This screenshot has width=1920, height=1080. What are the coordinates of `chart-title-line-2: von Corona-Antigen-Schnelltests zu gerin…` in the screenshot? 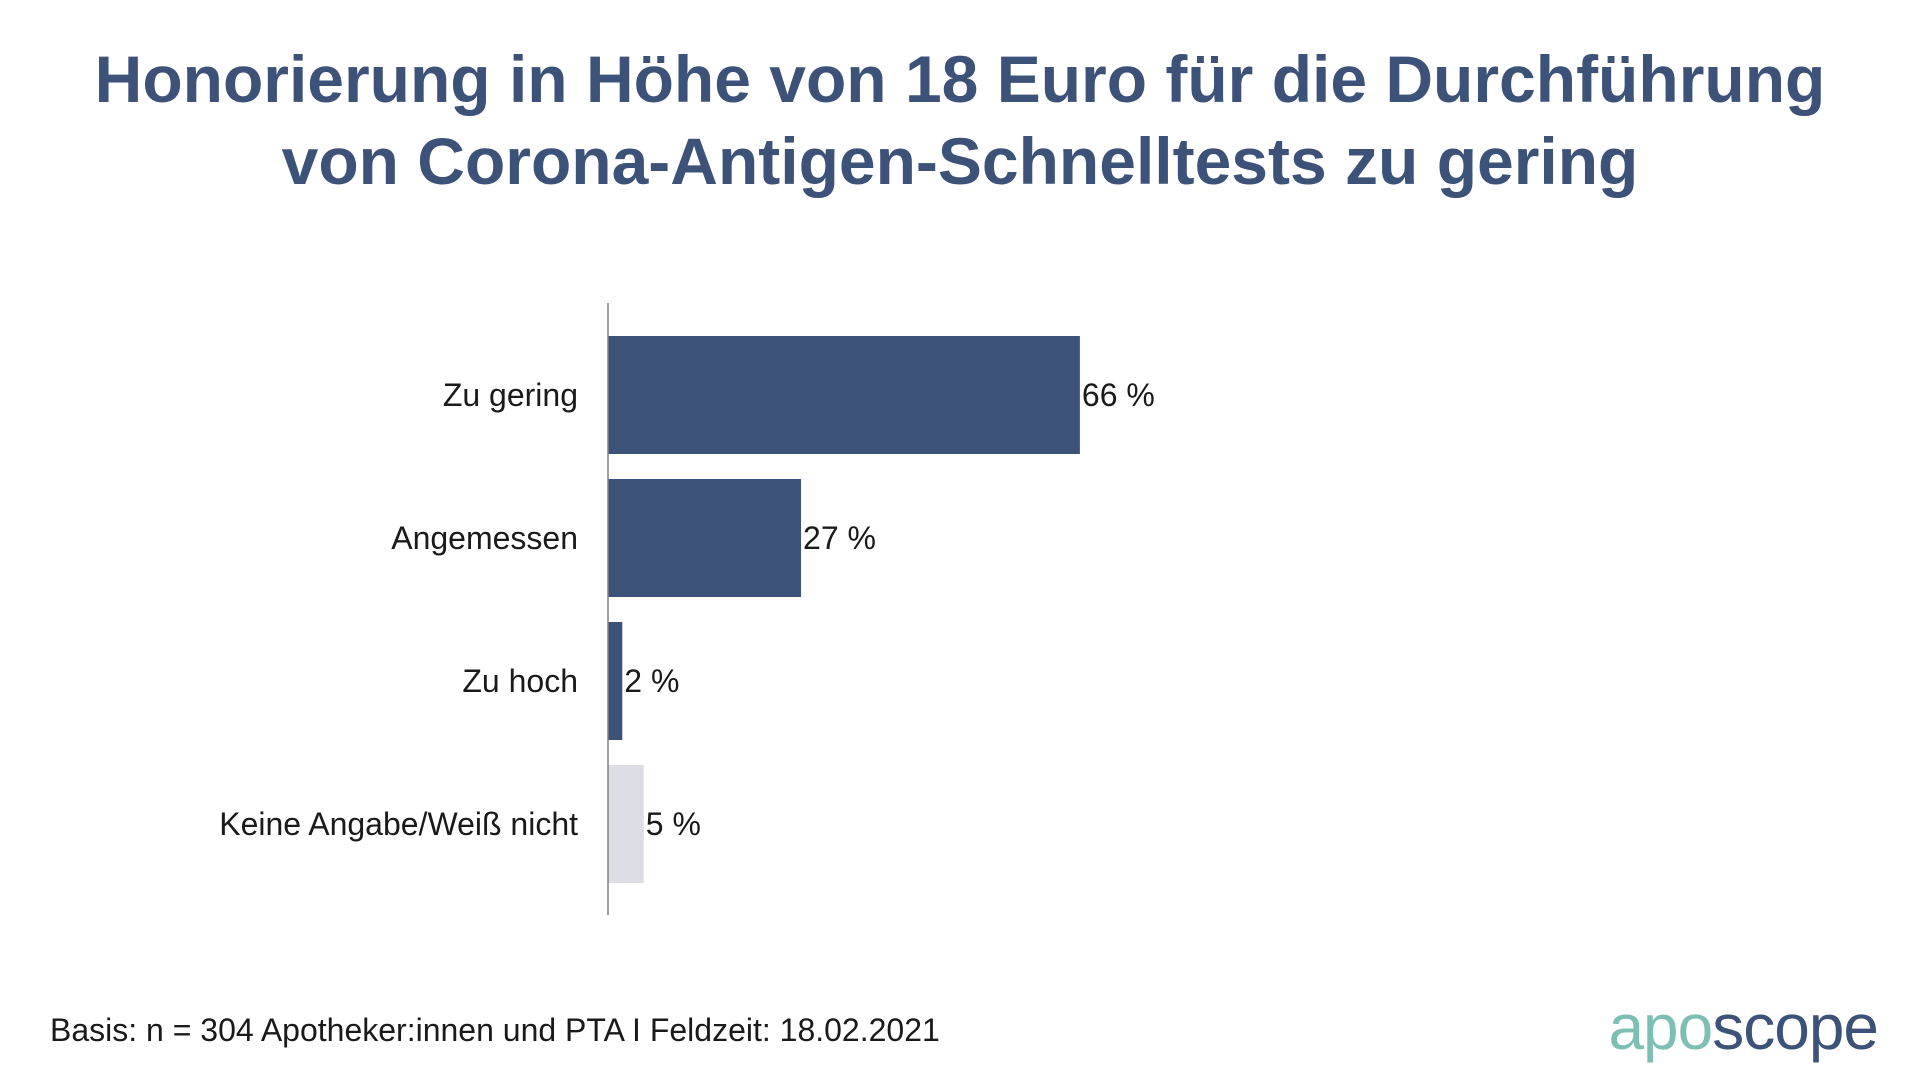 It's located at (960, 161).